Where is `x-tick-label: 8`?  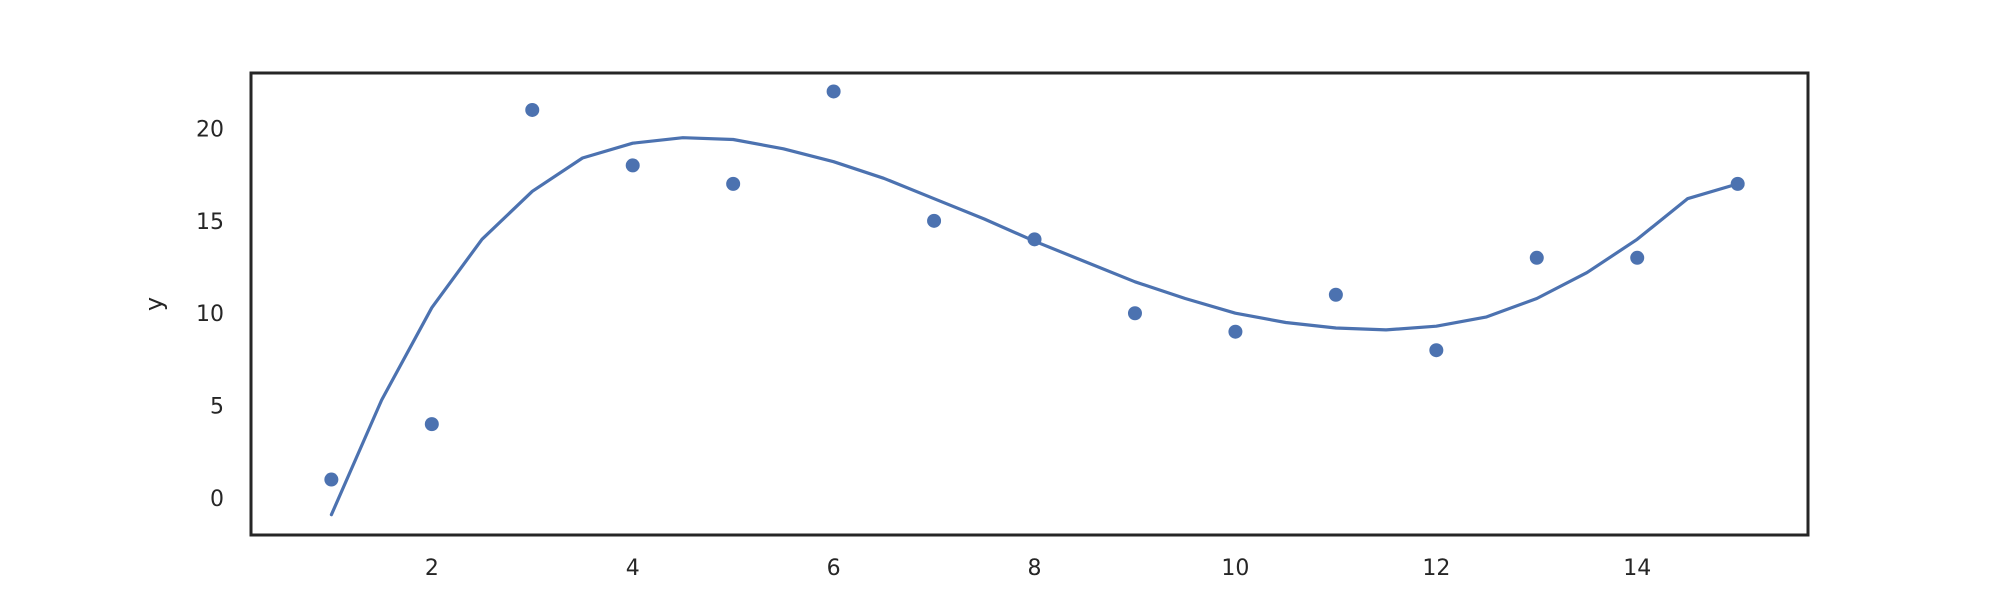 x-tick-label: 8 is located at coordinates (1035, 568).